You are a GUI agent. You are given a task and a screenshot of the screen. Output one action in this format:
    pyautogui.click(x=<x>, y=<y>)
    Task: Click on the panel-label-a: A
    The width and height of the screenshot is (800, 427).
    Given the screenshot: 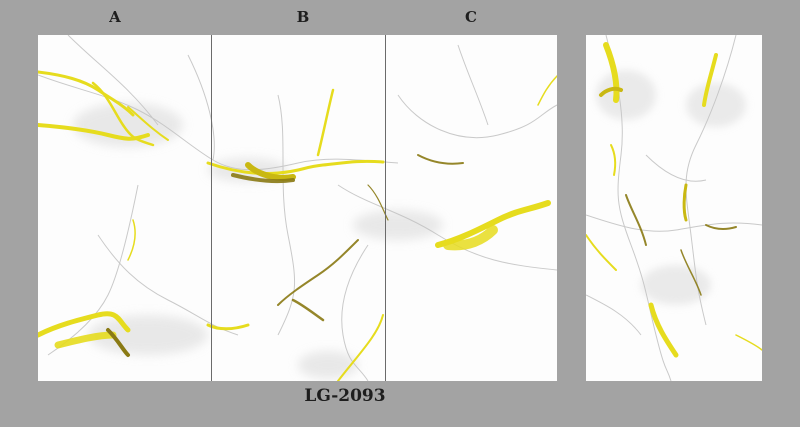 What is the action you would take?
    pyautogui.click(x=115, y=17)
    